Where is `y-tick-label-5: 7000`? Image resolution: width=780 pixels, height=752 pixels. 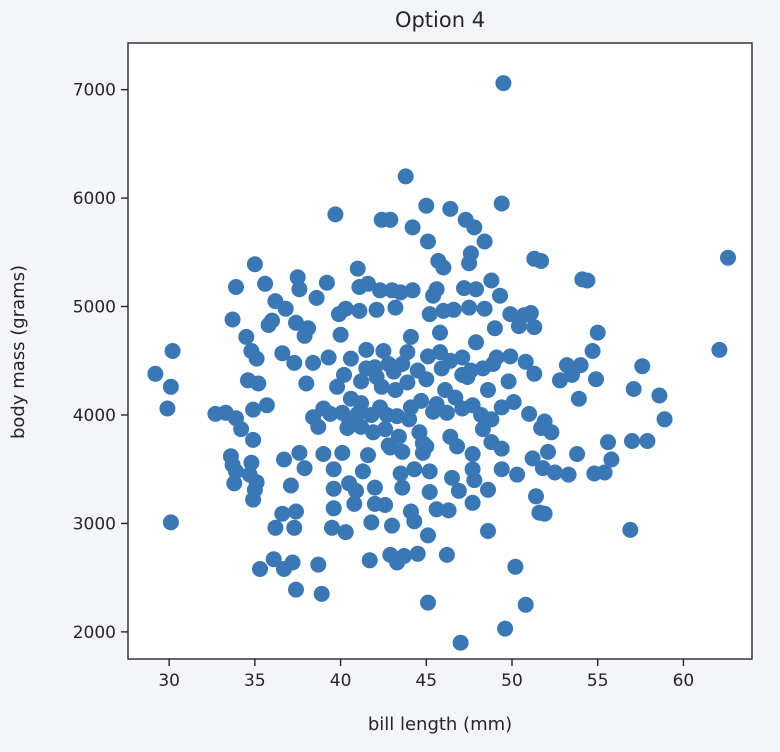
y-tick-label-5: 7000 is located at coordinates (94, 91).